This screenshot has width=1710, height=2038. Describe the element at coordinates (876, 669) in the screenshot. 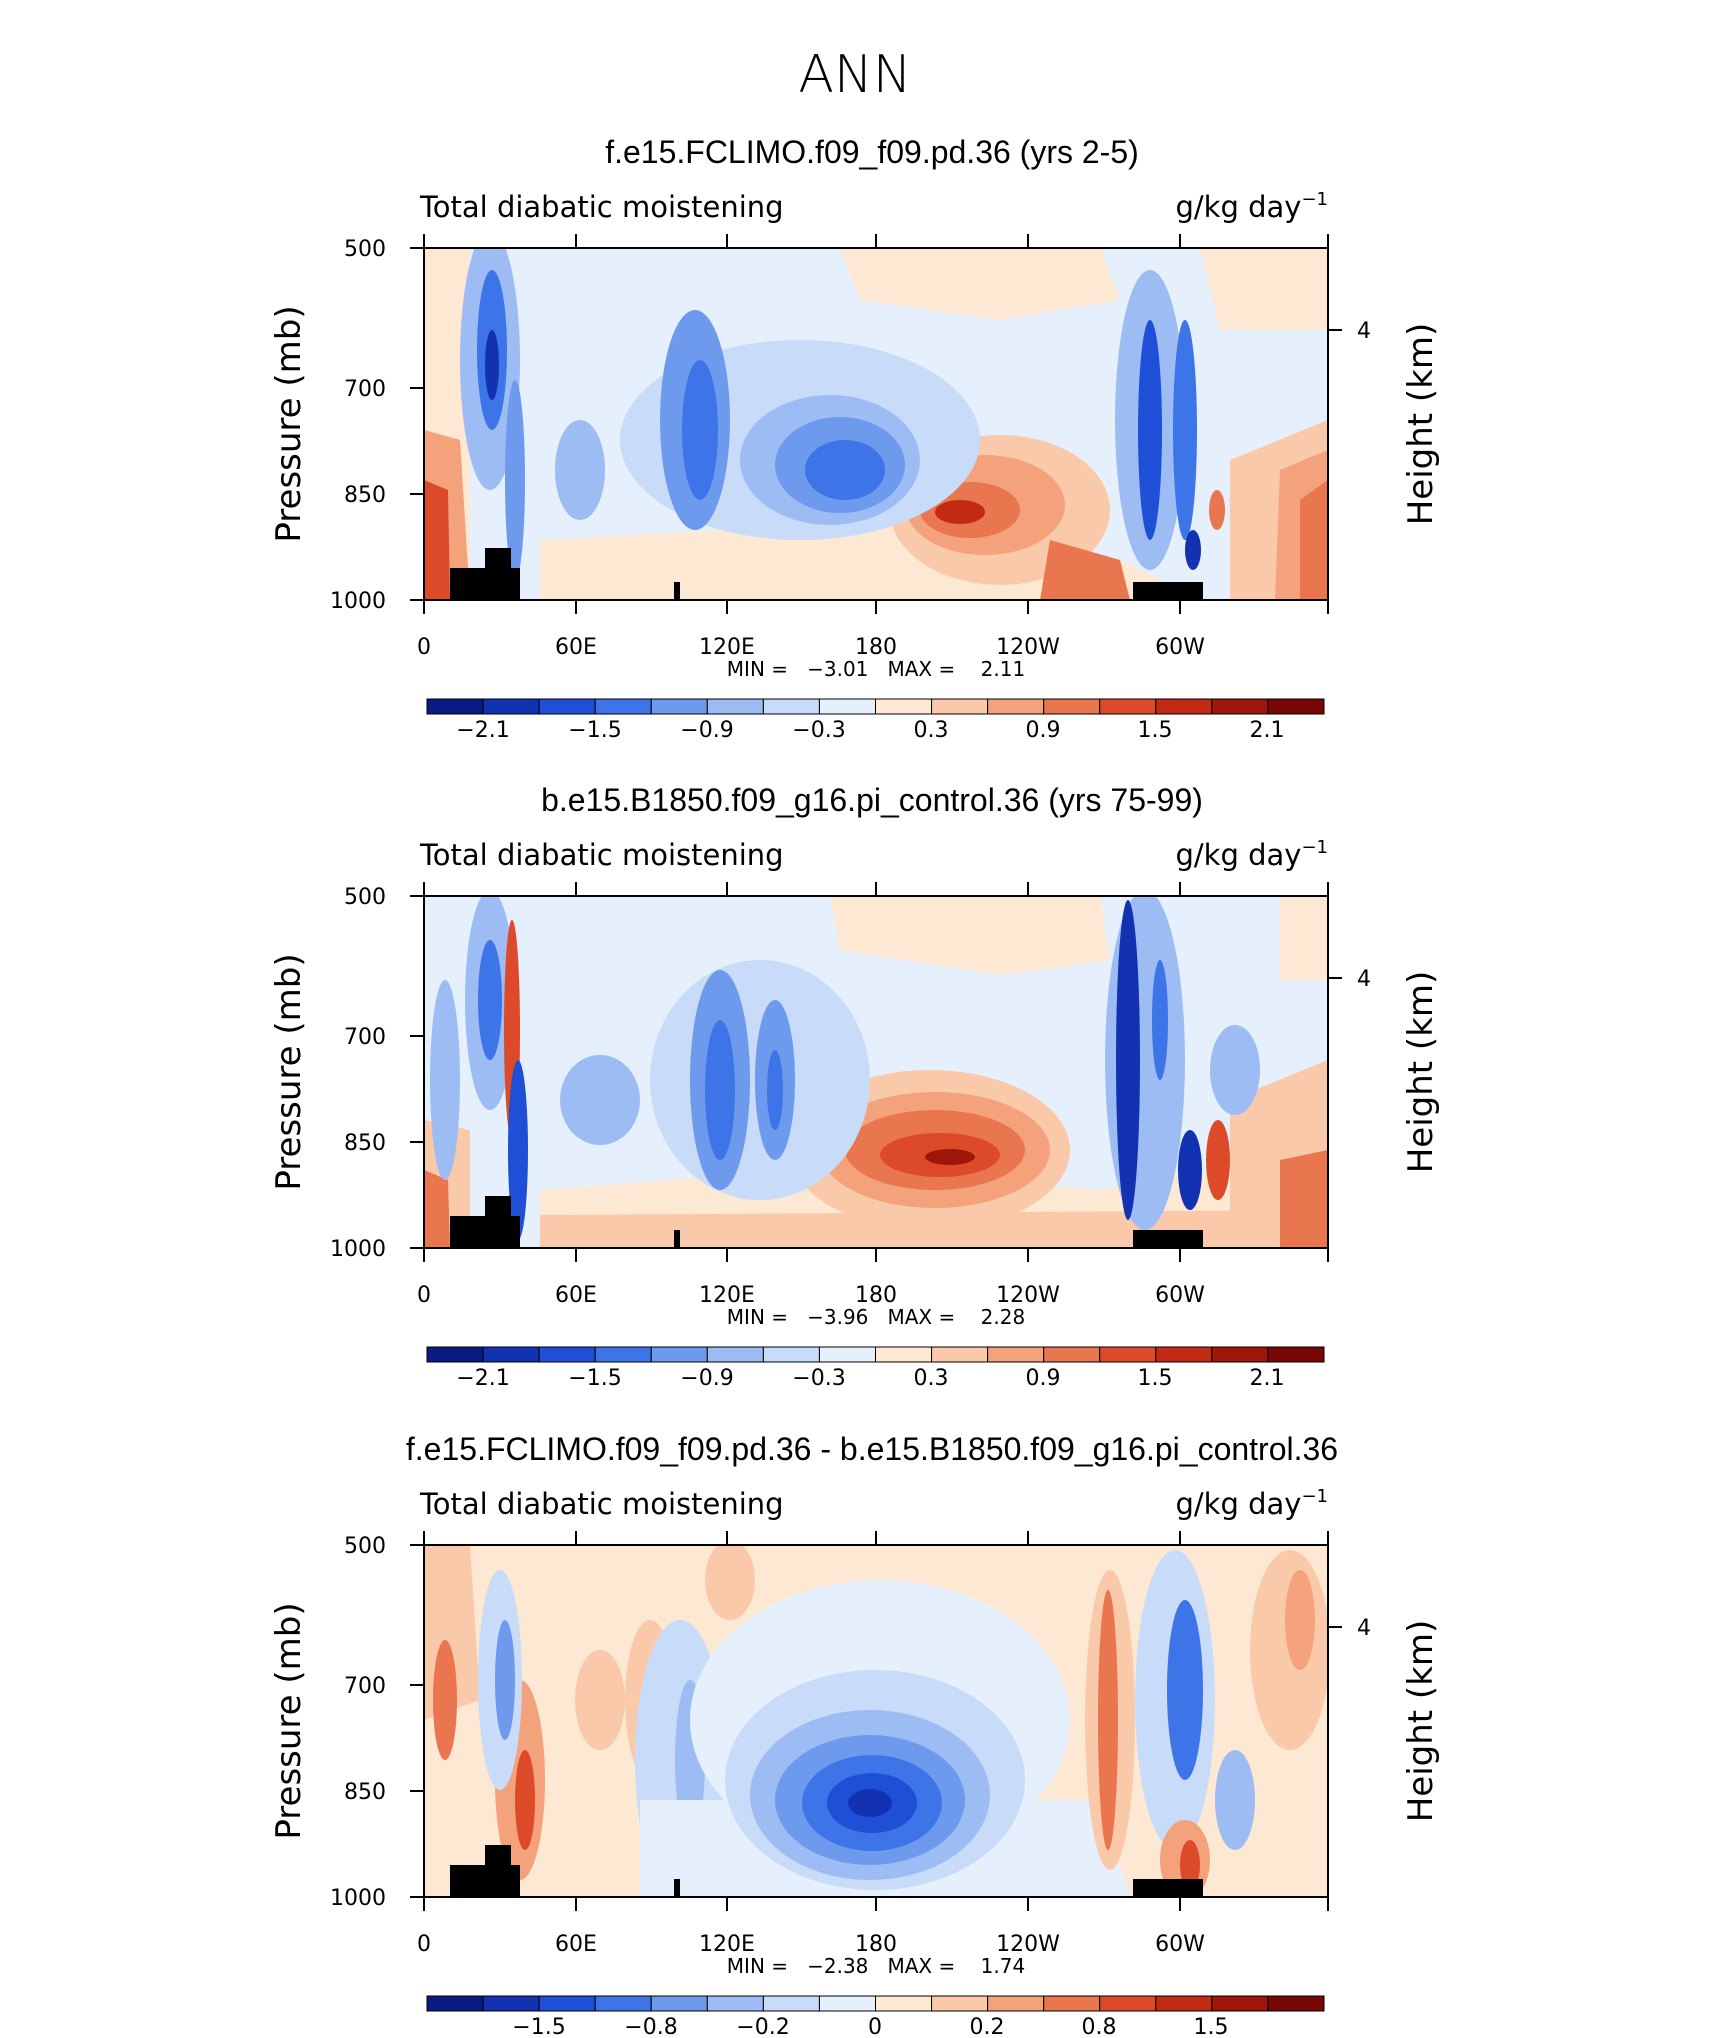

I see `min-max-stats: MIN = −3.01 MAX = 2.11` at that location.